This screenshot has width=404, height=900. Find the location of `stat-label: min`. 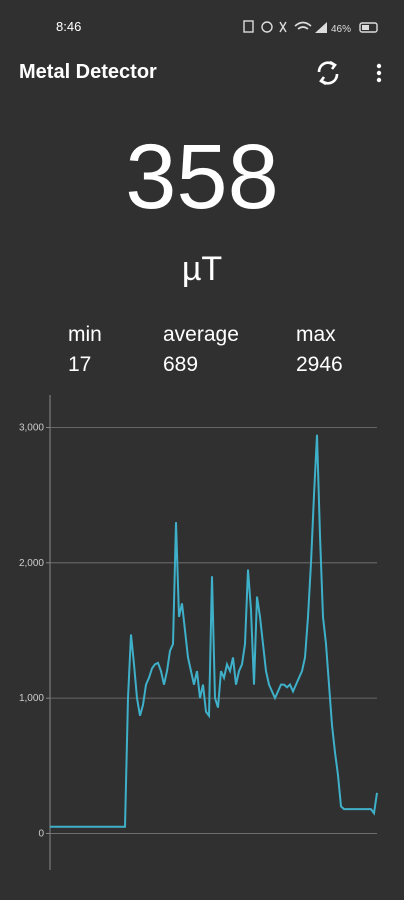

stat-label: min is located at coordinates (85, 334).